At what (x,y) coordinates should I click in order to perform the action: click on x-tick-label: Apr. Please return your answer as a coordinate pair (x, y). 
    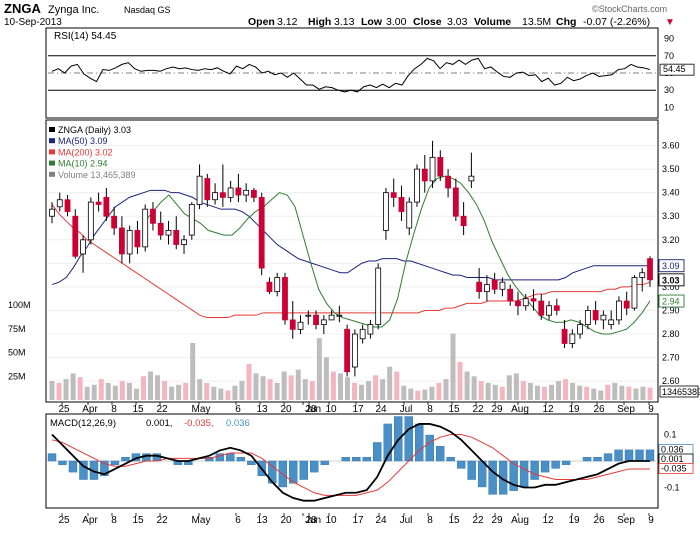
    Looking at the image, I should click on (90, 520).